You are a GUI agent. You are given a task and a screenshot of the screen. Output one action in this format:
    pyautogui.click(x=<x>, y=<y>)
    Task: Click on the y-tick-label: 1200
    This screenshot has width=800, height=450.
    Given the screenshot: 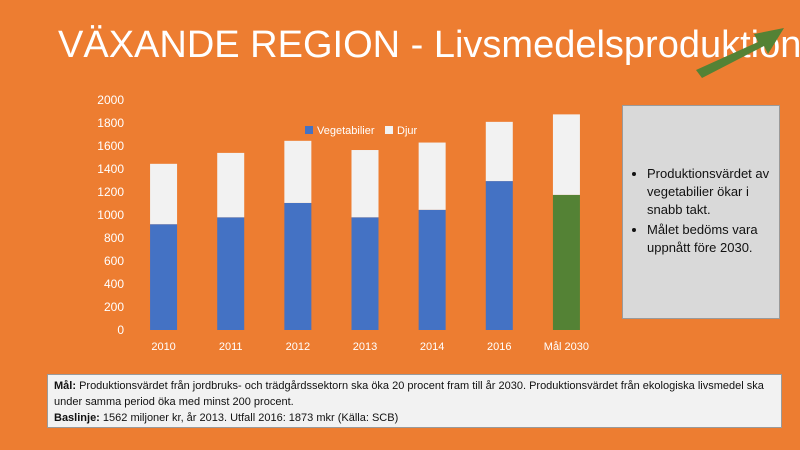 What is the action you would take?
    pyautogui.click(x=110, y=192)
    